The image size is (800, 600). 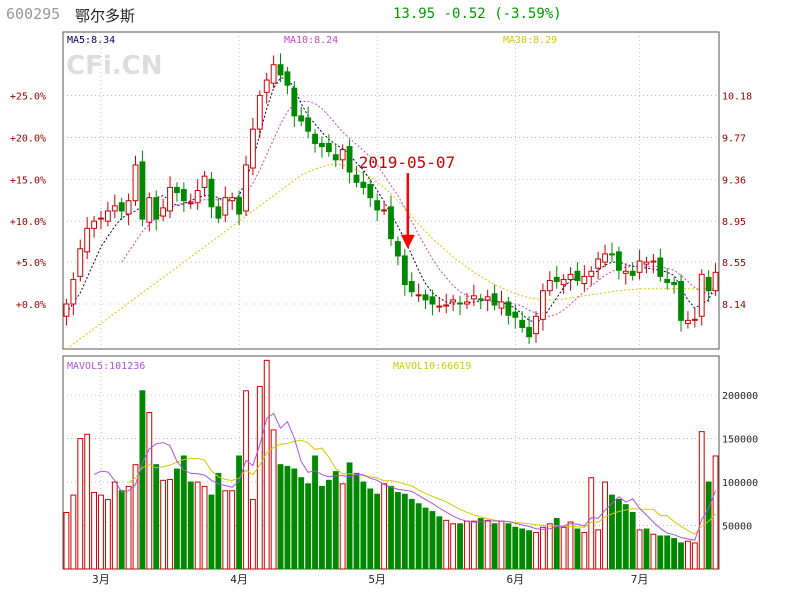 What do you see at coordinates (422, 487) in the screenshot?
I see `mavol10-line` at bounding box center [422, 487].